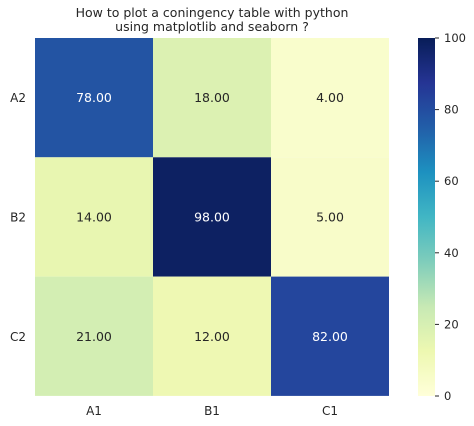  I want to click on colorbar-tick-label: 20, so click(451, 324).